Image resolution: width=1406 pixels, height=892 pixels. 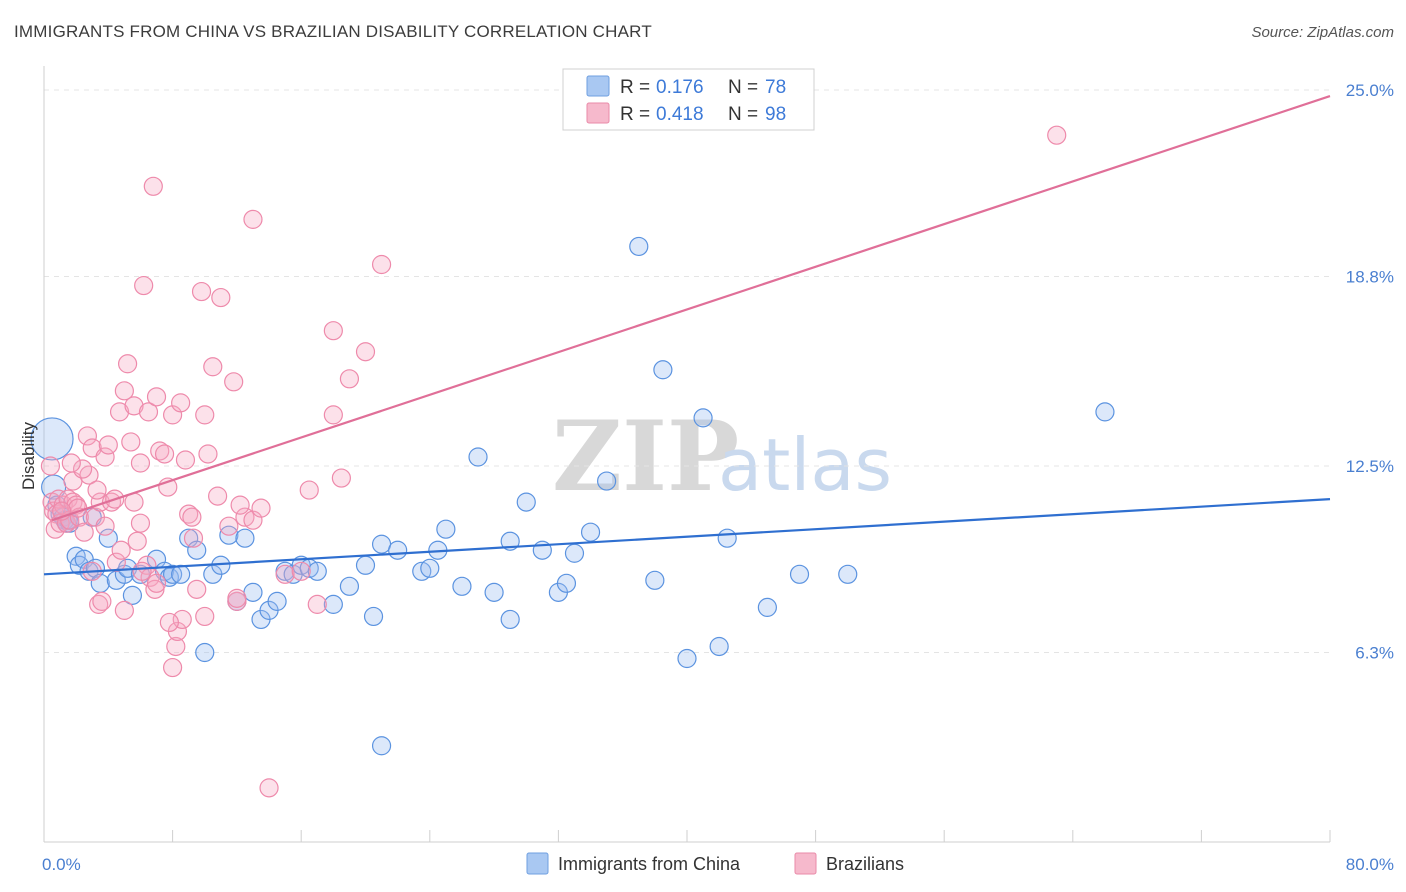 What do you see at coordinates (645, 456) in the screenshot?
I see `watermark-zip: ZIP` at bounding box center [645, 456].